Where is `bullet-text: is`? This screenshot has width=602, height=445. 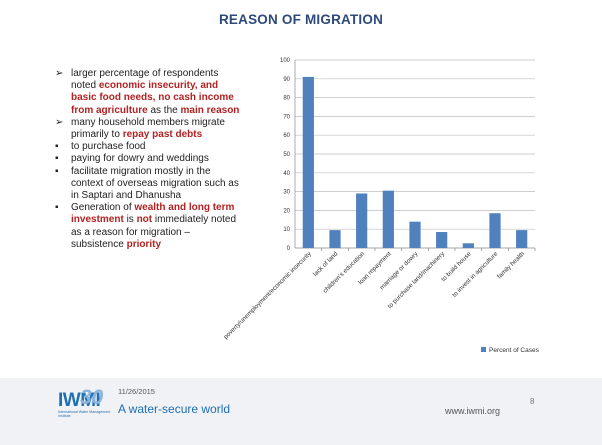
bullet-text: is is located at coordinates (130, 220).